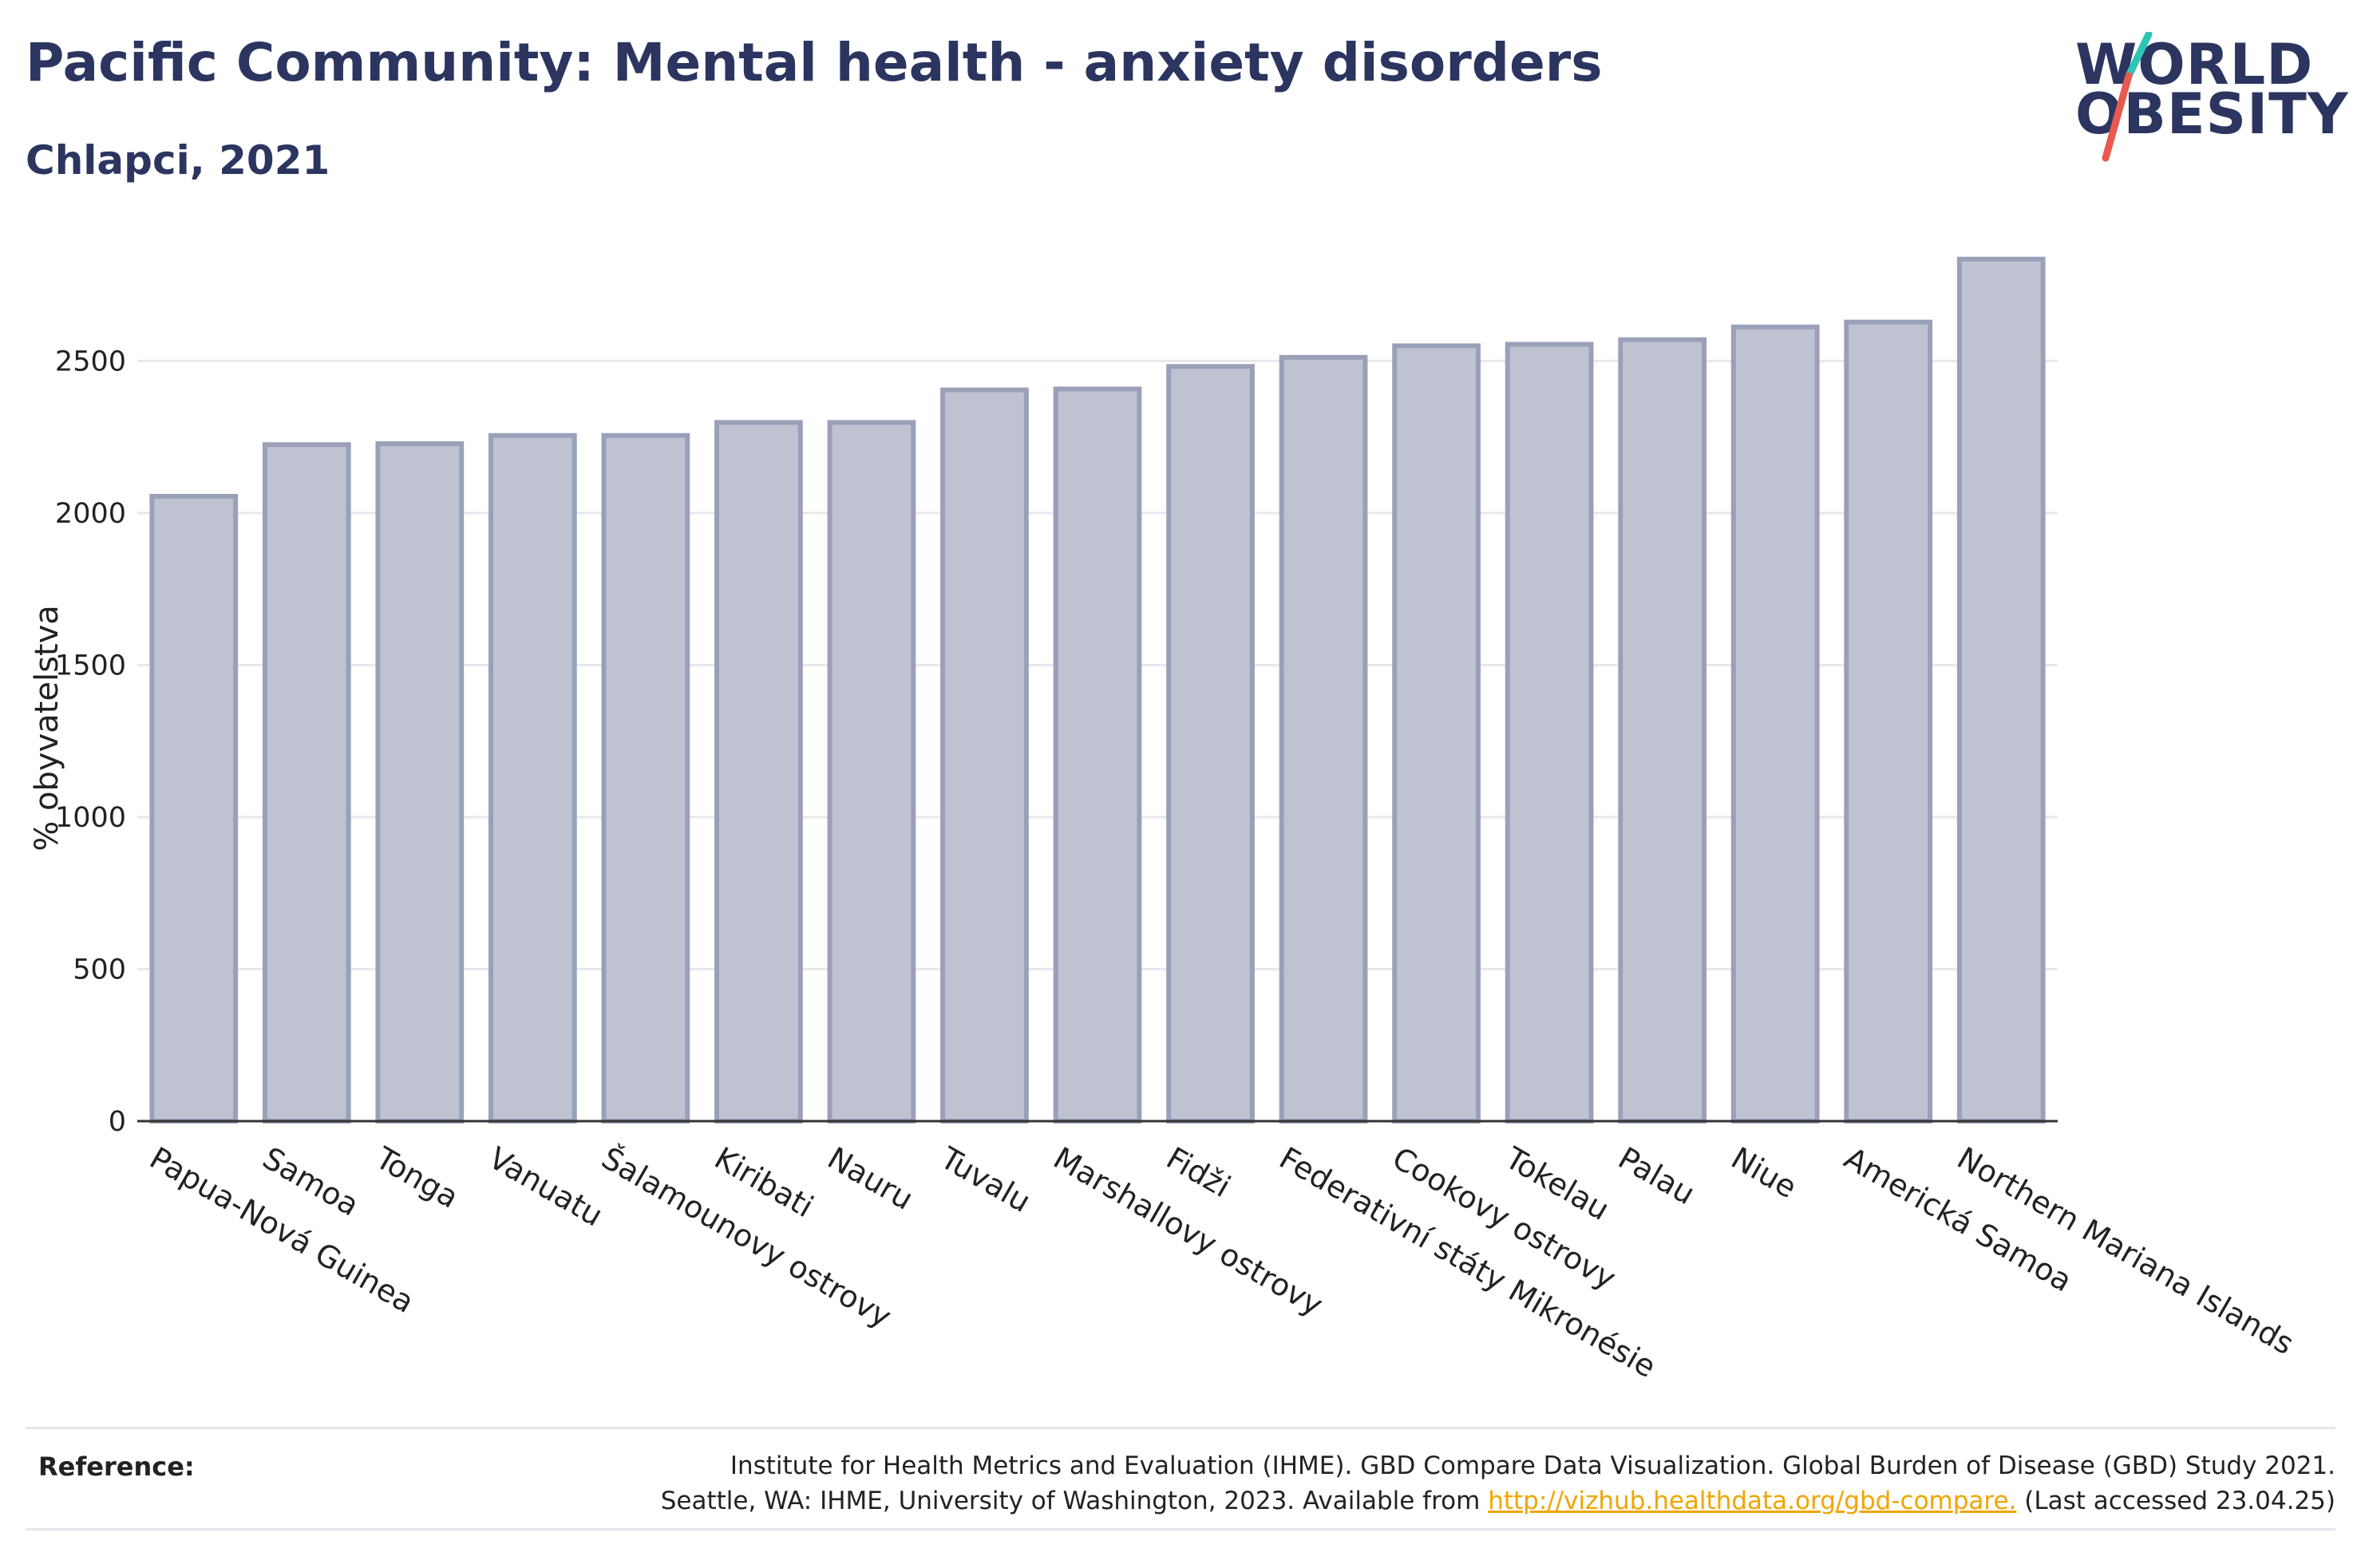 This screenshot has width=2361, height=1568. Describe the element at coordinates (99, 970) in the screenshot. I see `y-tick-label: 500` at that location.